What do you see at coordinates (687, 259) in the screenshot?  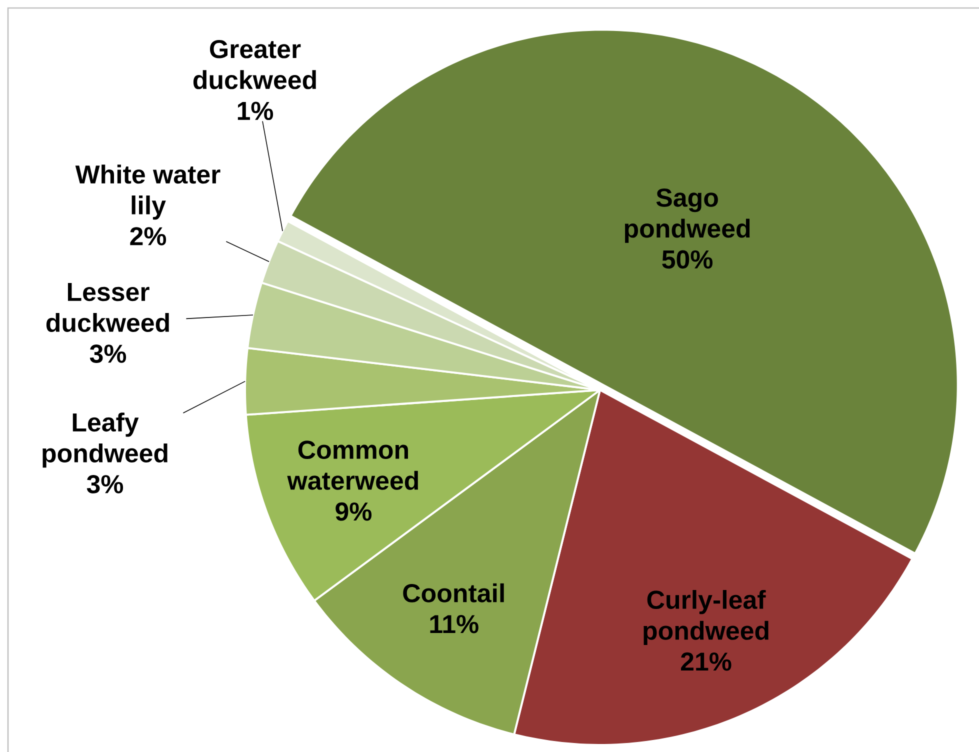 I see `data-label: 50%` at bounding box center [687, 259].